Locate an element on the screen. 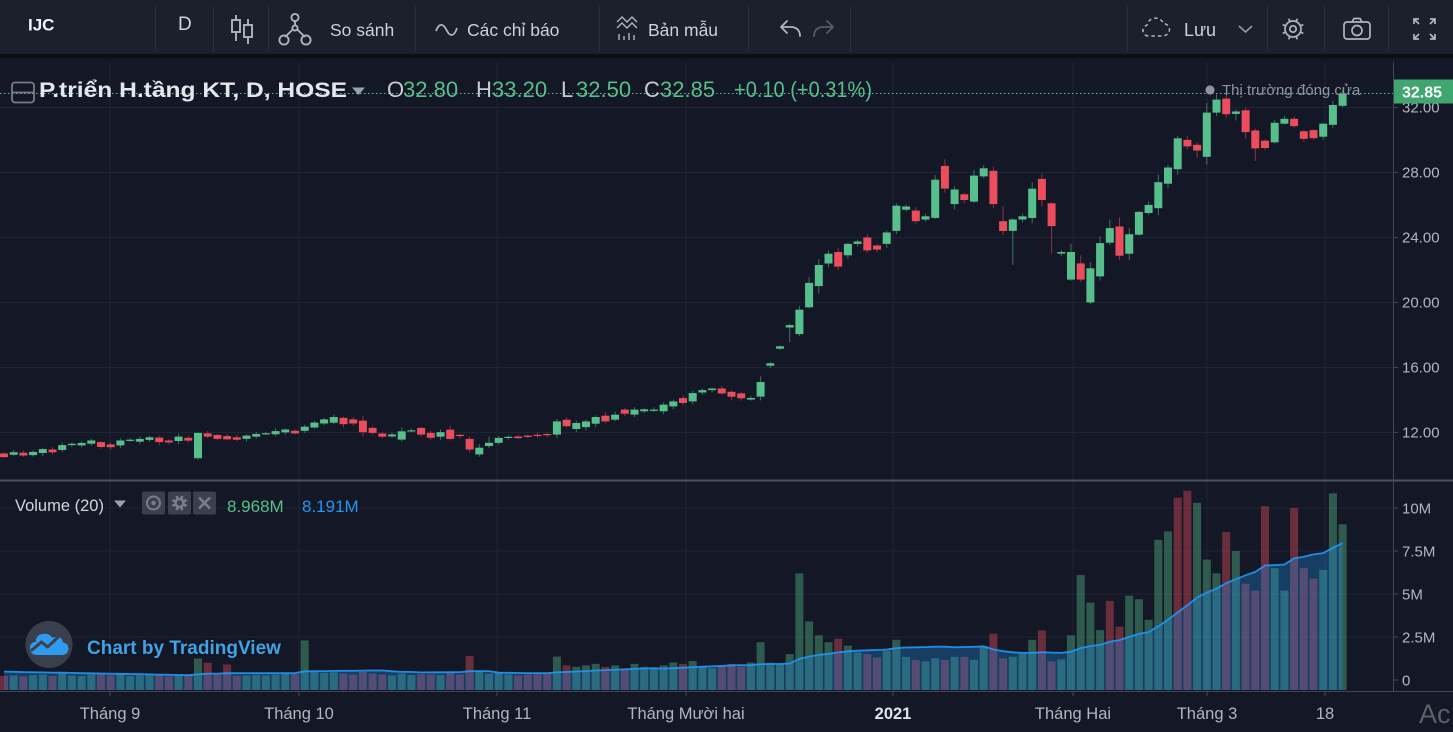 Image resolution: width=1453 pixels, height=732 pixels. svg-text: O is located at coordinates (395, 89).